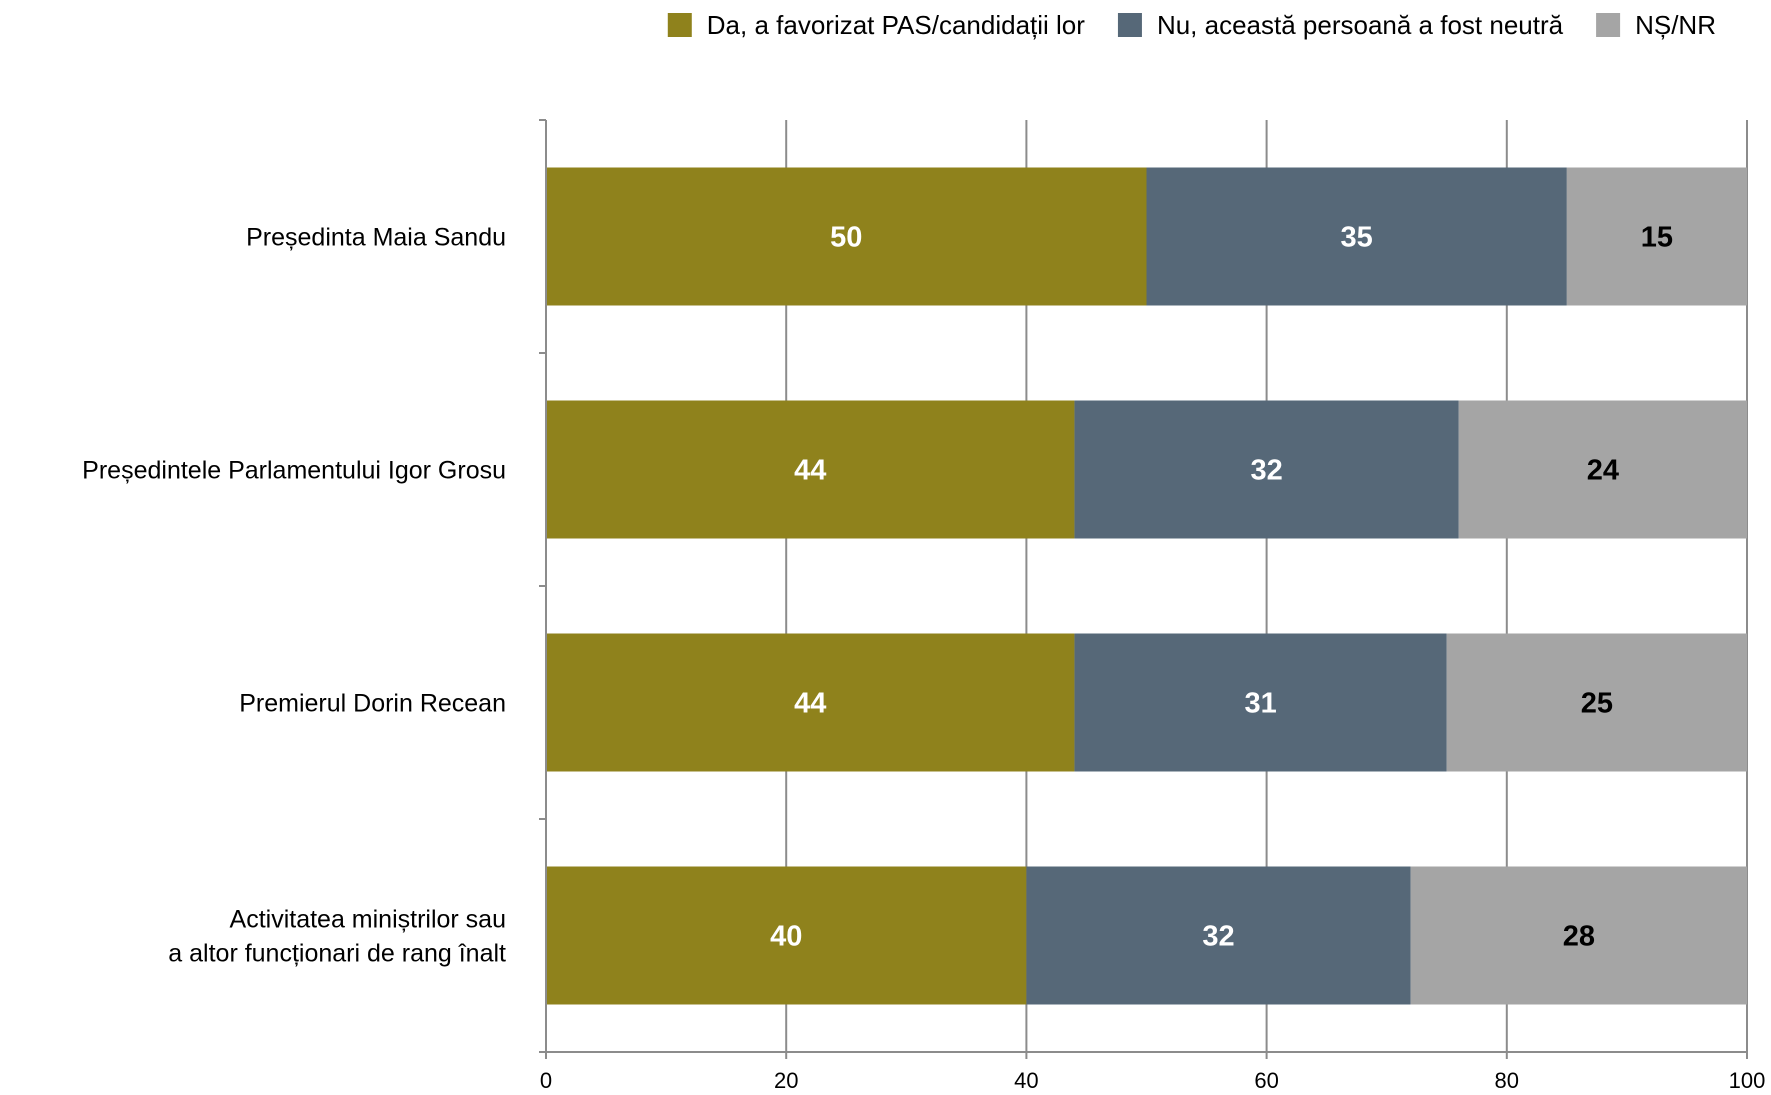  I want to click on x-tick-labels: 0 20 40 60 80 100, so click(1152, 1080).